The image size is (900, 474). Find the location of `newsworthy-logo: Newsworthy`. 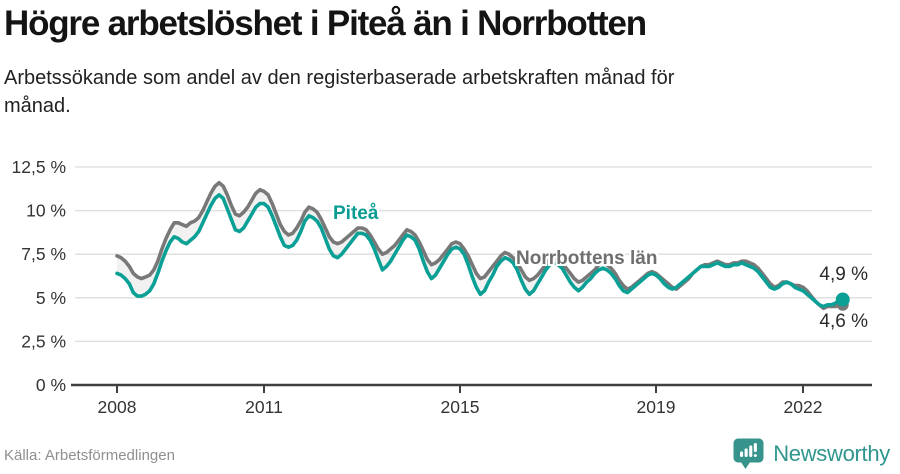

newsworthy-logo: Newsworthy is located at coordinates (811, 454).